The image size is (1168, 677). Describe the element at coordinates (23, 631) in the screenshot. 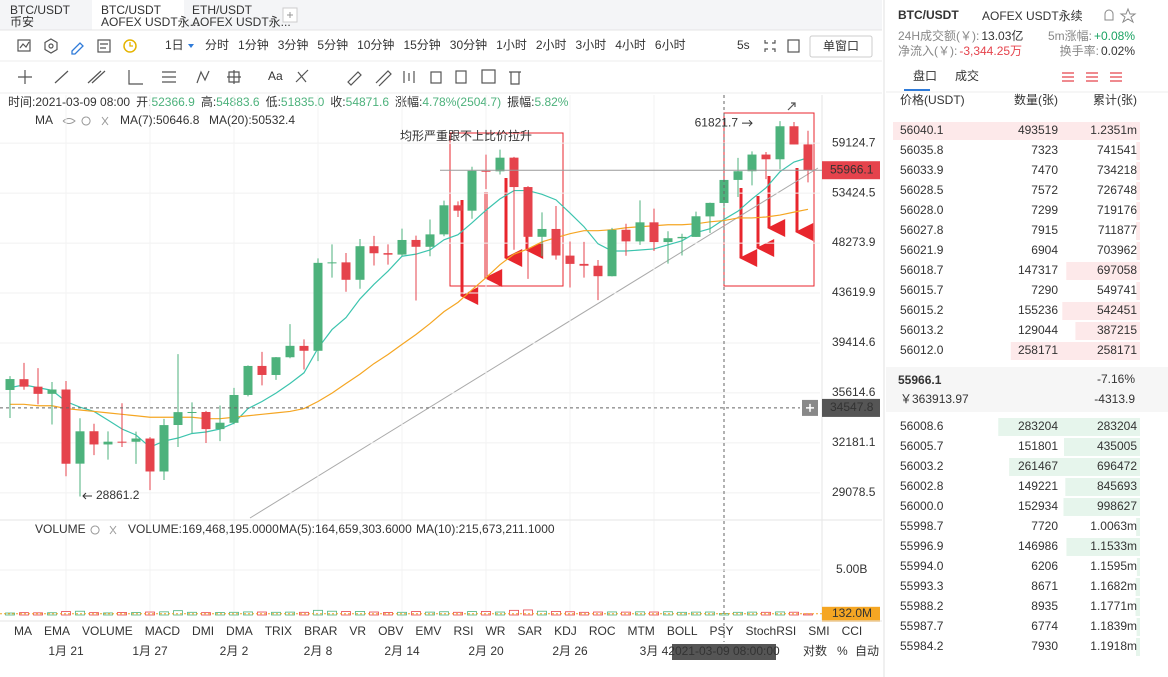

I see `indicator-tab: MA` at that location.